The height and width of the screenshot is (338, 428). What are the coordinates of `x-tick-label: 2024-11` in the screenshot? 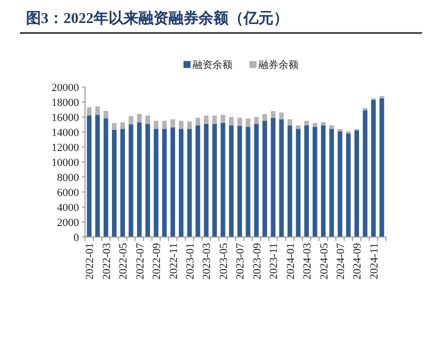 It's located at (374, 261).